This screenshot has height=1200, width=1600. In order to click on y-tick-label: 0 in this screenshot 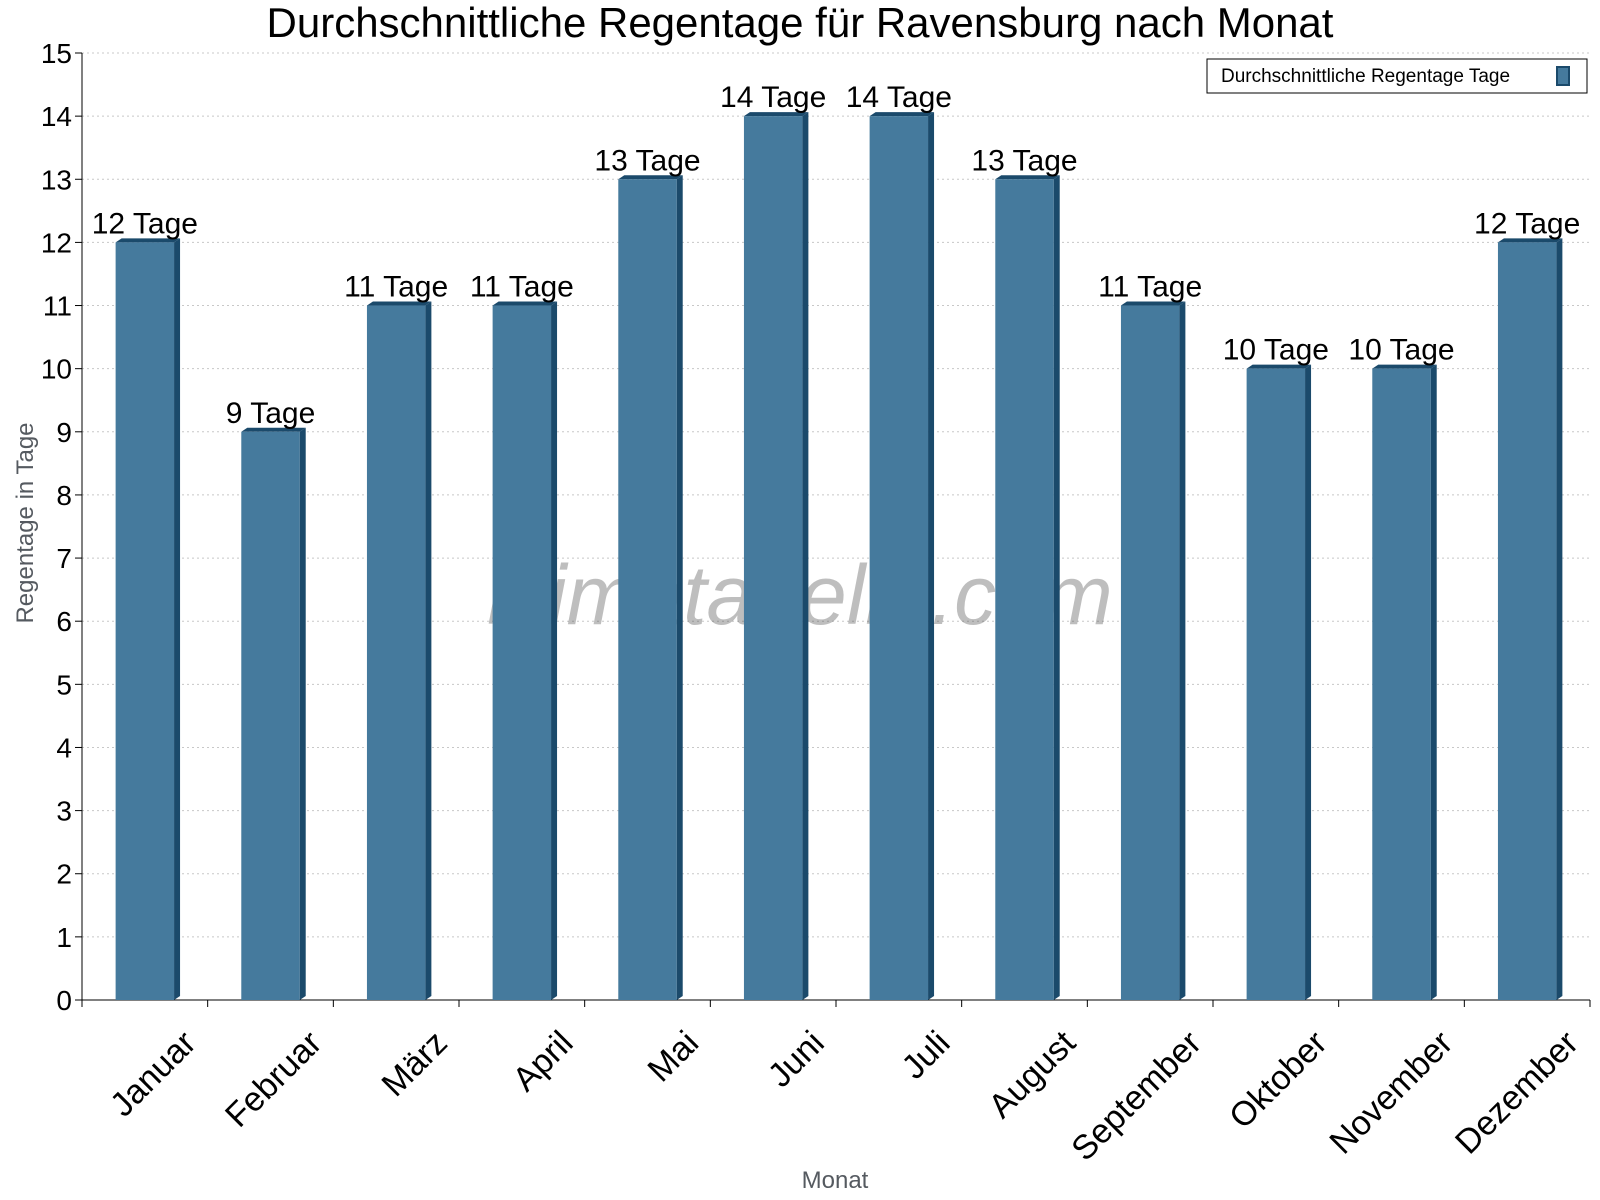, I will do `click(64, 1000)`.